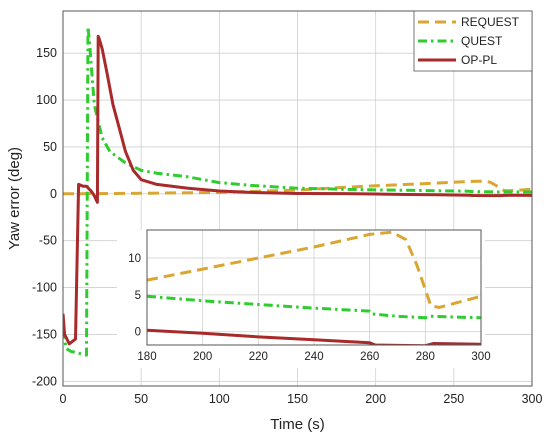  What do you see at coordinates (63, 399) in the screenshot?
I see `x-tick-label: 0` at bounding box center [63, 399].